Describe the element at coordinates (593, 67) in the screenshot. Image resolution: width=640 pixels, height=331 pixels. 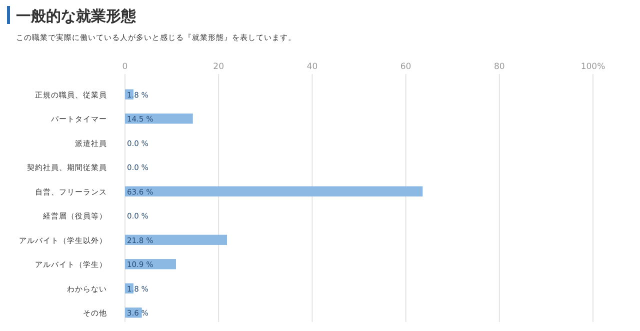
I see `x-tick-label: 100%` at that location.